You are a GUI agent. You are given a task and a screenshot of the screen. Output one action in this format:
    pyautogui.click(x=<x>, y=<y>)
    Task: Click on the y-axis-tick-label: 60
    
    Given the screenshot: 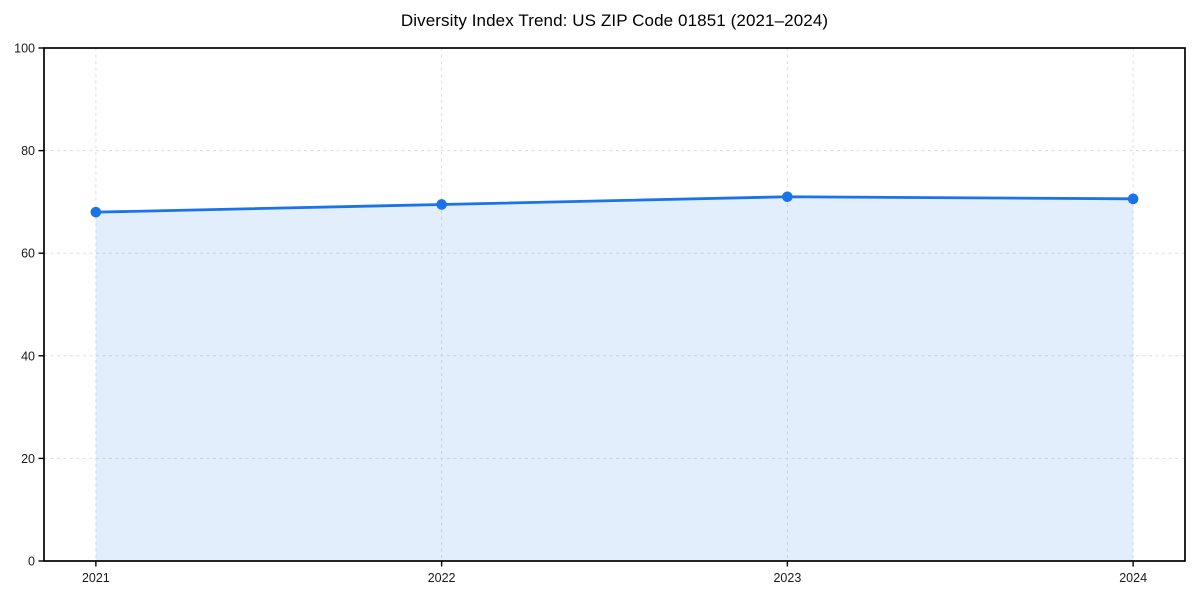 What is the action you would take?
    pyautogui.click(x=28, y=254)
    